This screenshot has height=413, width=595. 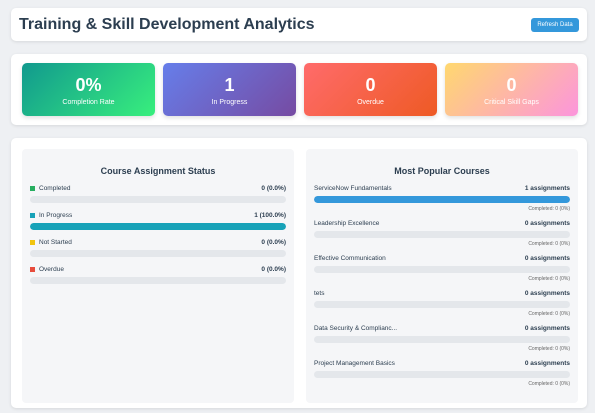 I want to click on status-label: In Progress, so click(x=56, y=215).